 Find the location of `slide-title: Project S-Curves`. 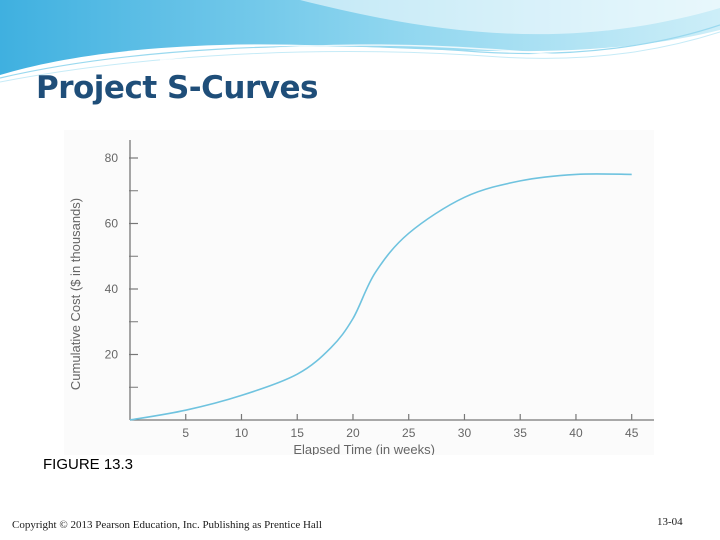

slide-title: Project S-Curves is located at coordinates (177, 88).